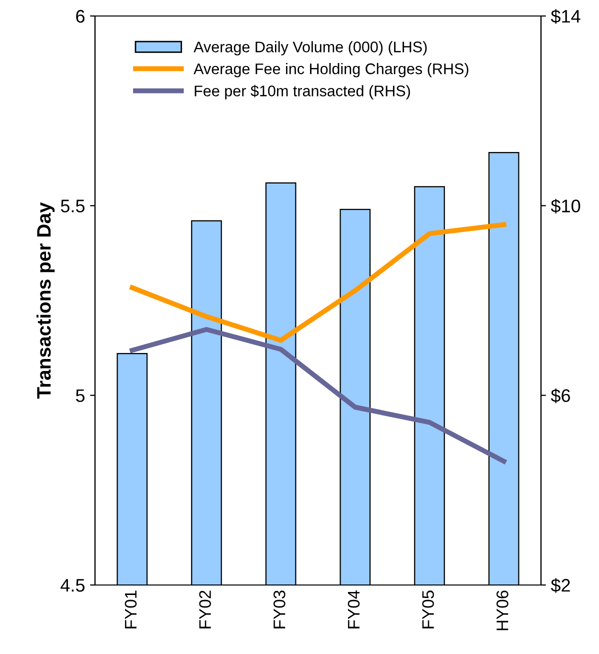 This screenshot has width=599, height=654. I want to click on y-tick-label: 5, so click(80, 395).